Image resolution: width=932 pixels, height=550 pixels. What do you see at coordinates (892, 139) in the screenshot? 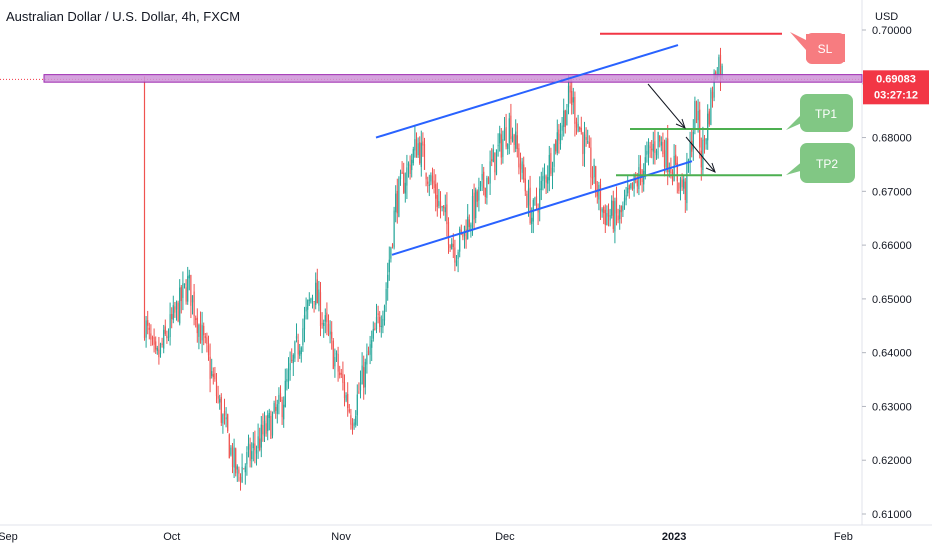
I see `price-tick-label: 0.68000` at bounding box center [892, 139].